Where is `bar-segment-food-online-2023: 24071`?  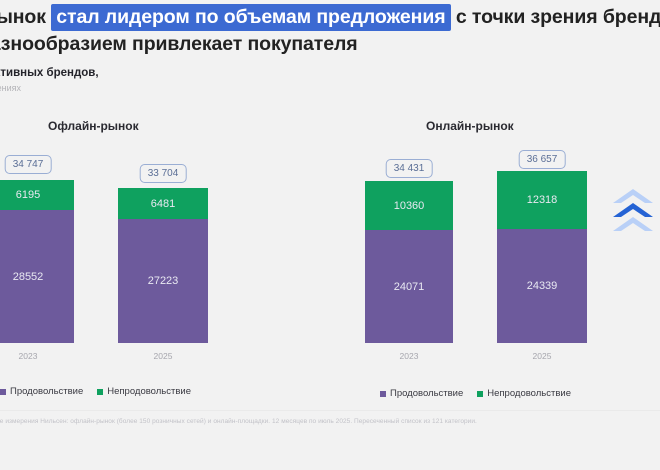 bar-segment-food-online-2023: 24071 is located at coordinates (409, 286).